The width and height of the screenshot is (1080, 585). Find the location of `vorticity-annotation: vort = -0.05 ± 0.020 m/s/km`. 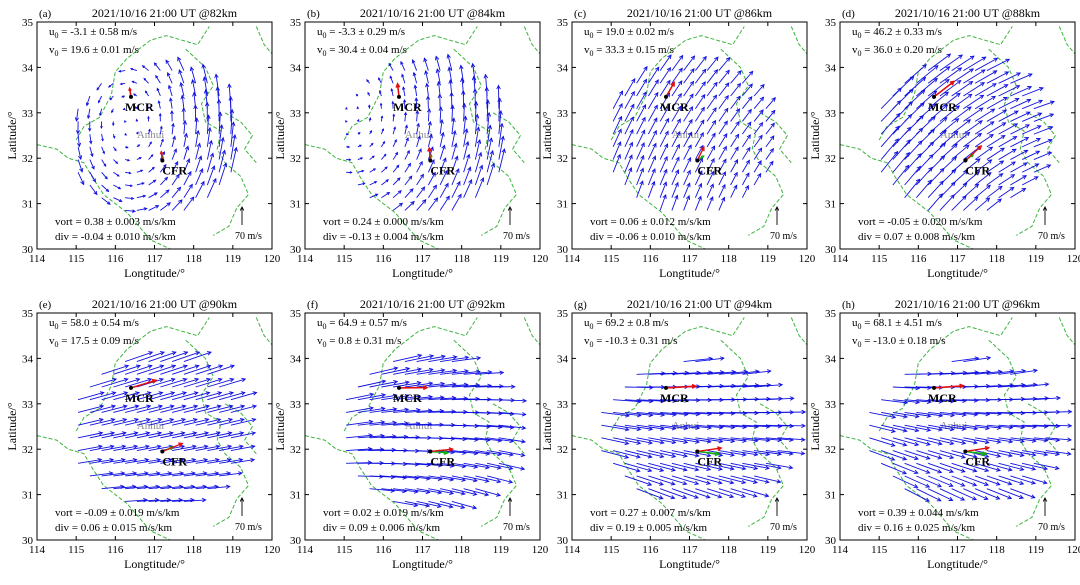

vorticity-annotation: vort = -0.05 ± 0.020 m/s/km is located at coordinates (920, 222).